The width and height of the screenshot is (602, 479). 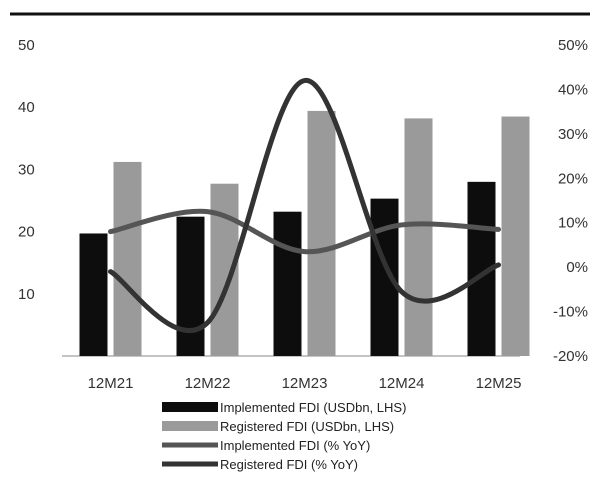 I want to click on right-tick-label: -10%, so click(x=570, y=312).